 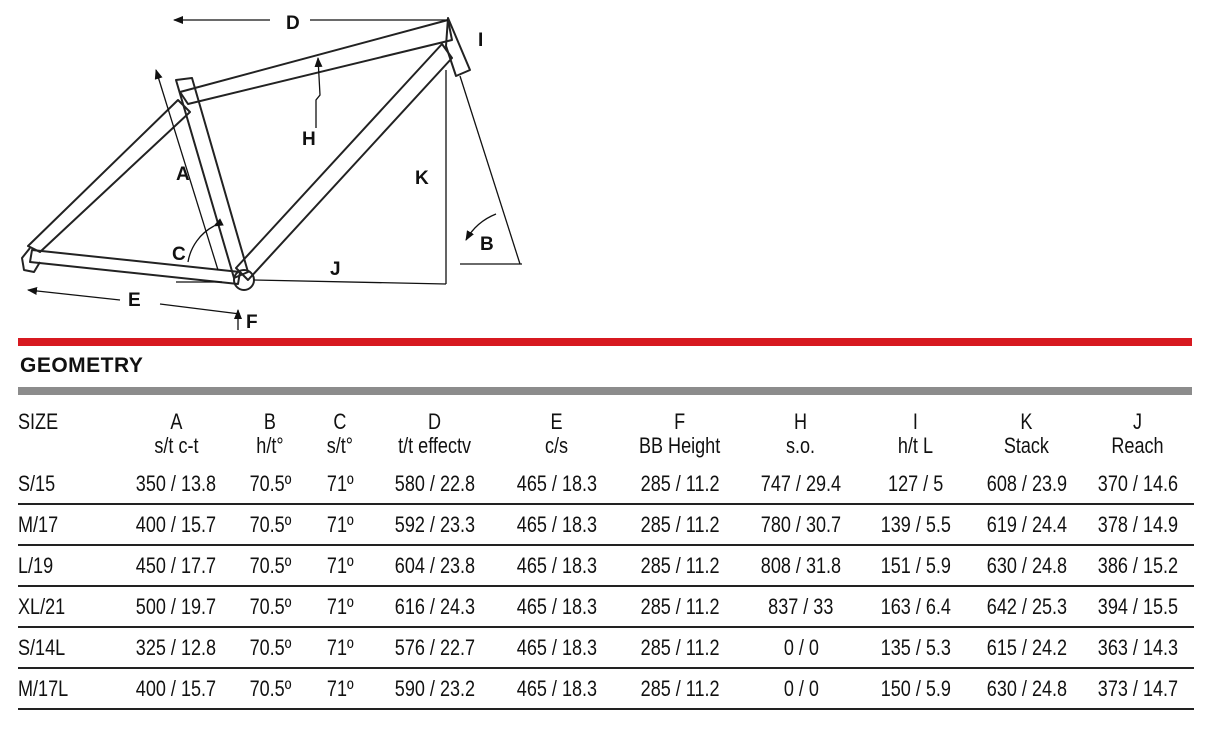 I want to click on cell-i-head-tube-length: 151 / 5.9, so click(x=916, y=566).